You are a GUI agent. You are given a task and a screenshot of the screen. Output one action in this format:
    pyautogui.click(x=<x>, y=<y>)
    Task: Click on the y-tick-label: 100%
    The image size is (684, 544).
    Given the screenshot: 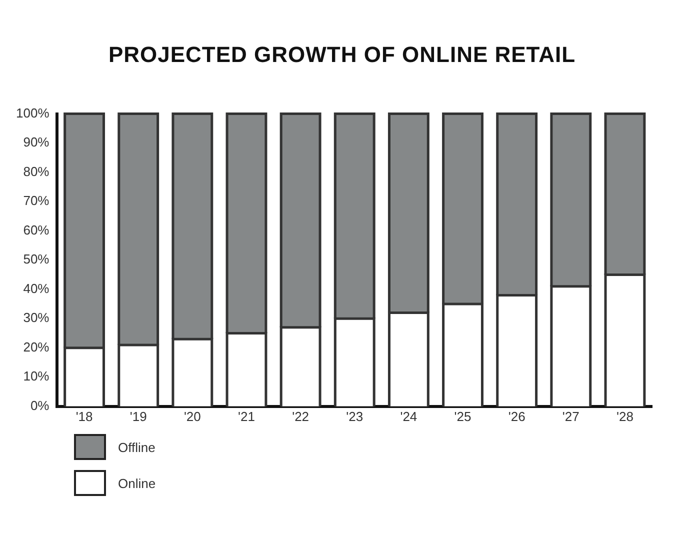 What is the action you would take?
    pyautogui.click(x=33, y=112)
    